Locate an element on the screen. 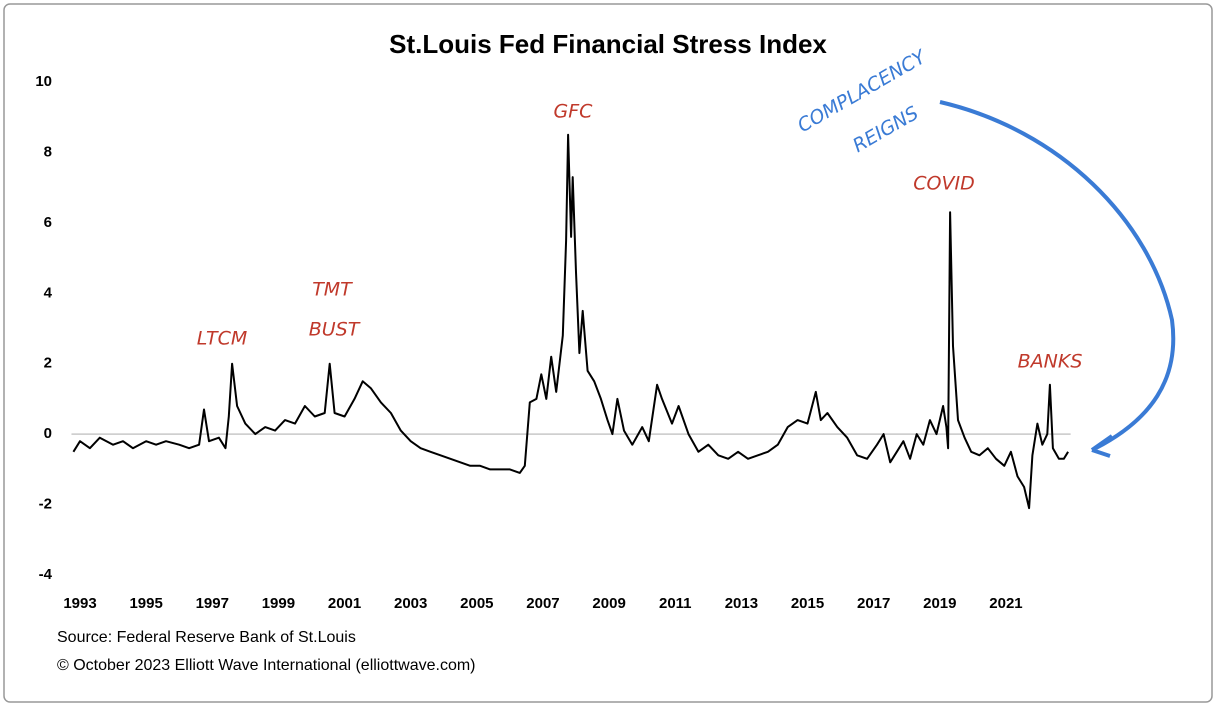 The height and width of the screenshot is (708, 1218). y-tick-label: -4 is located at coordinates (46, 574).